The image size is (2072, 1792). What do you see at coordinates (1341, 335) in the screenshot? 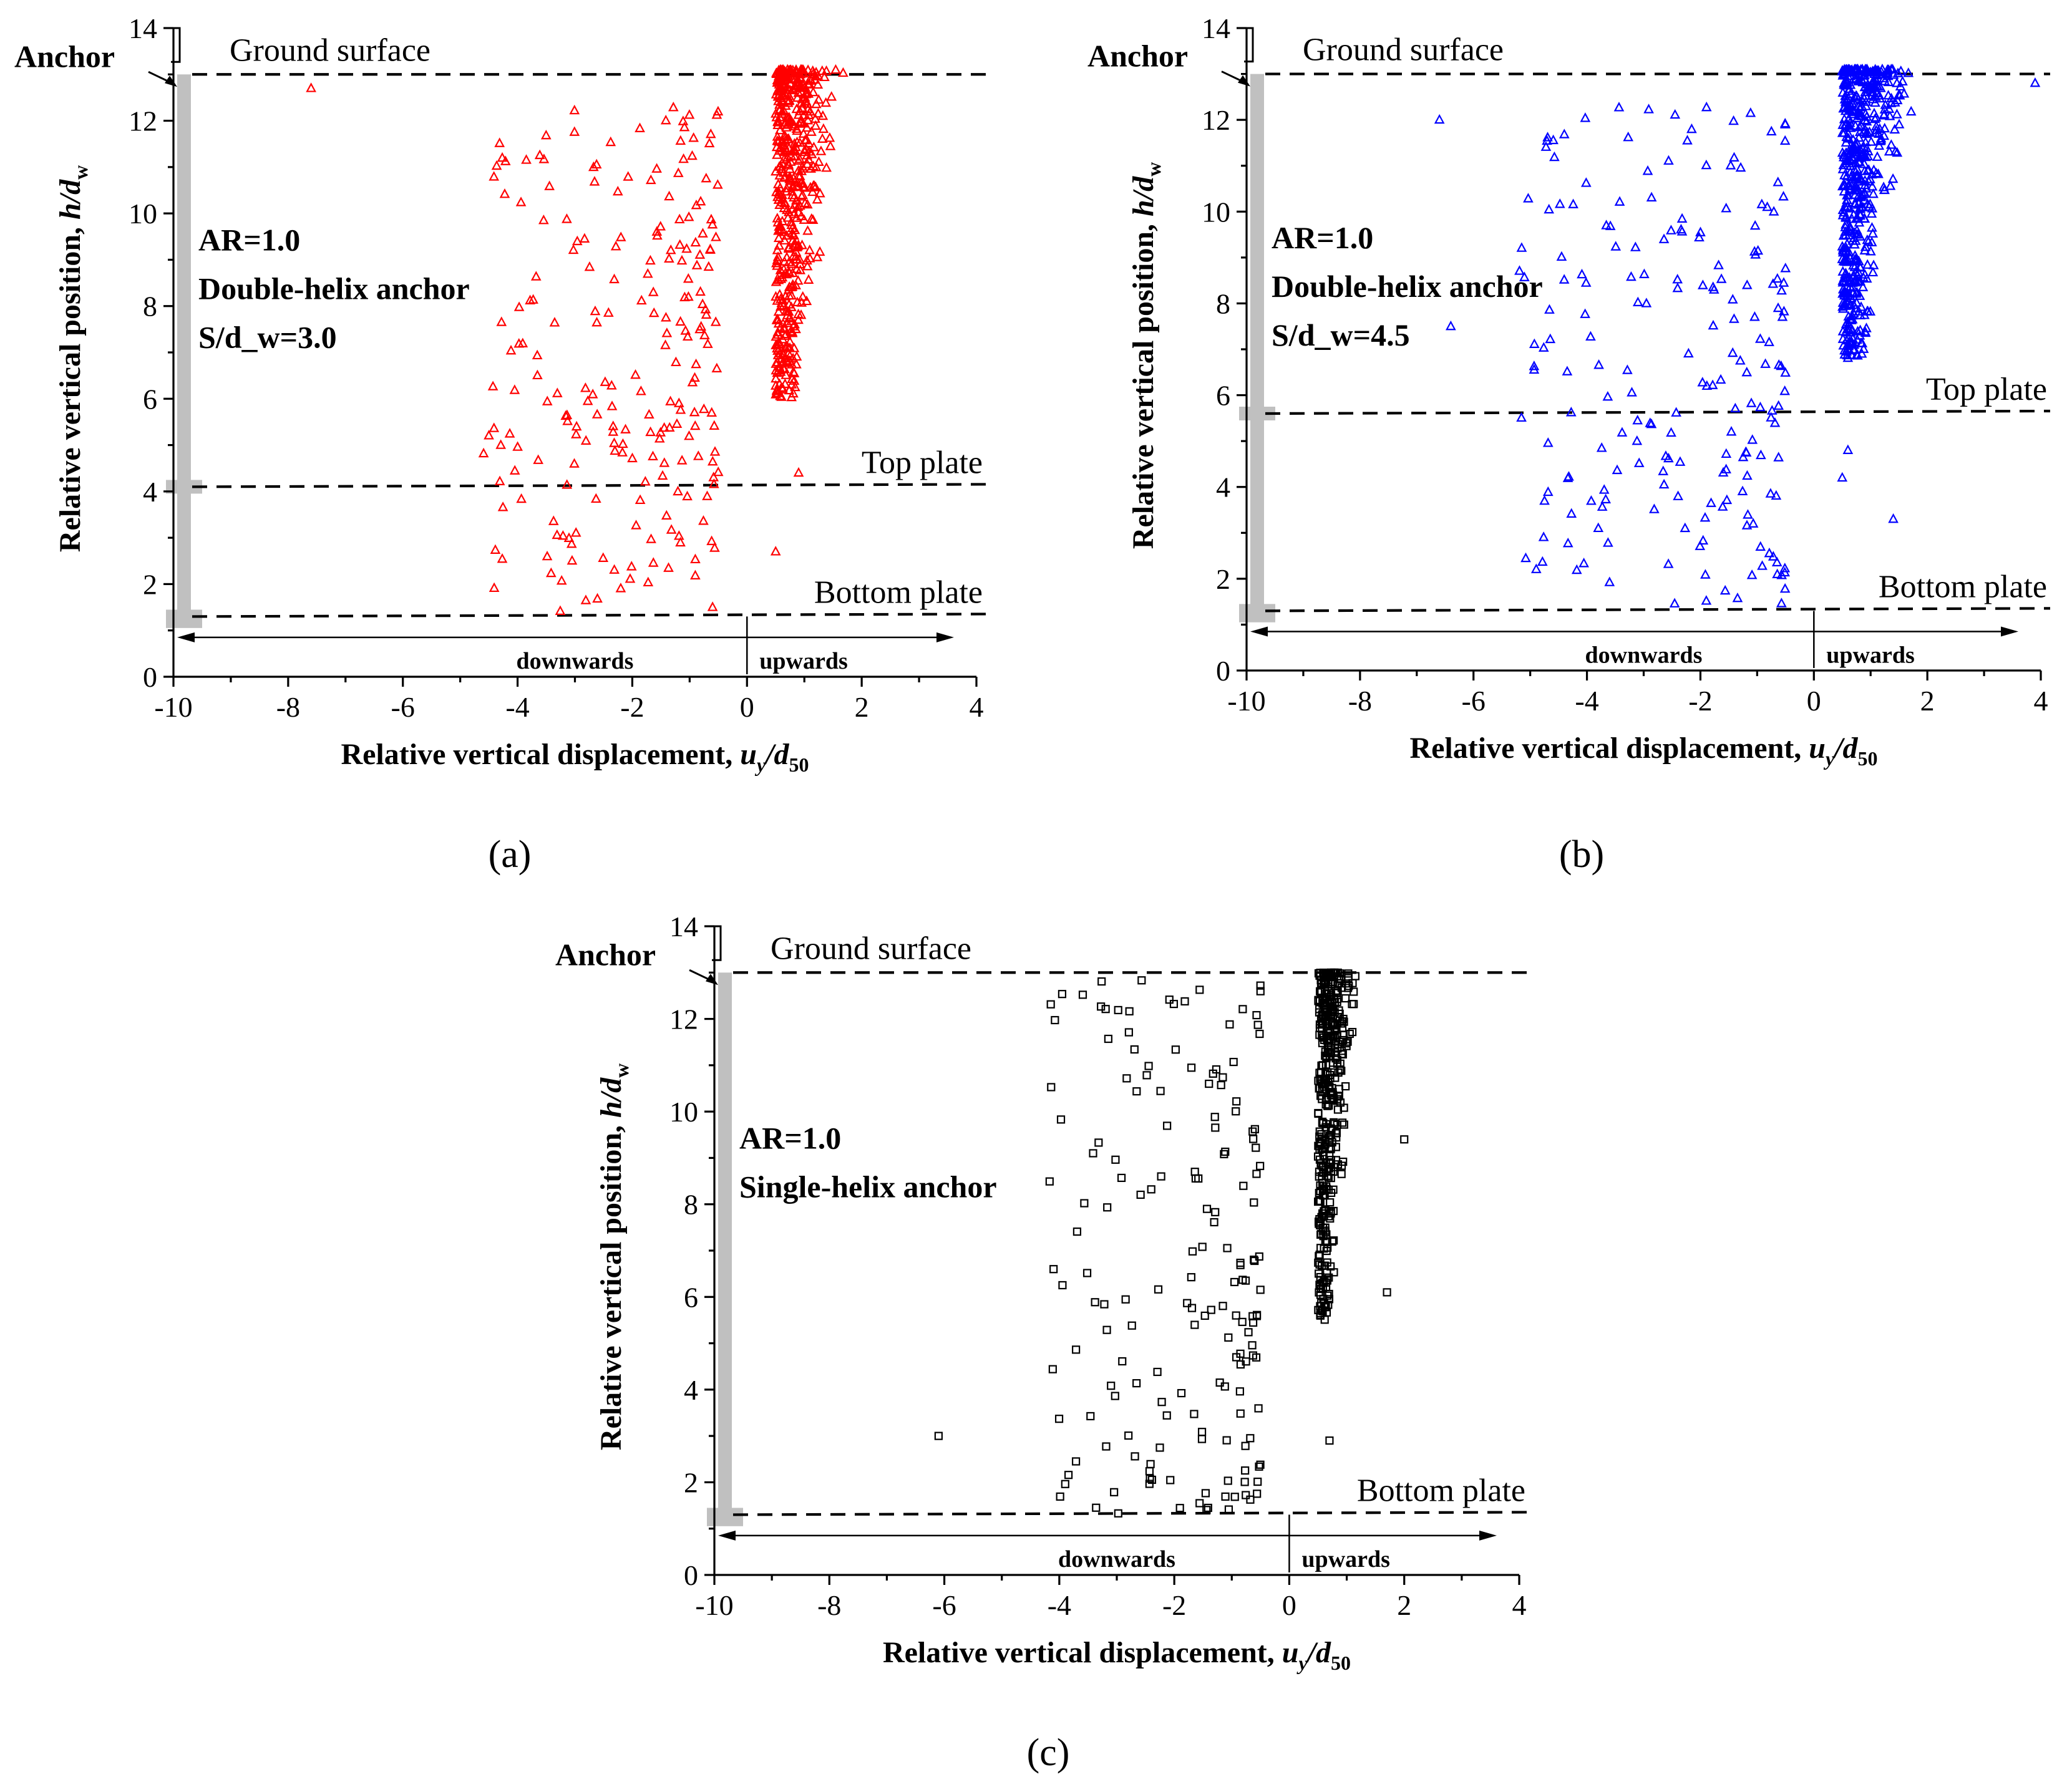
I see `info-line: S/d_w=4.5` at bounding box center [1341, 335].